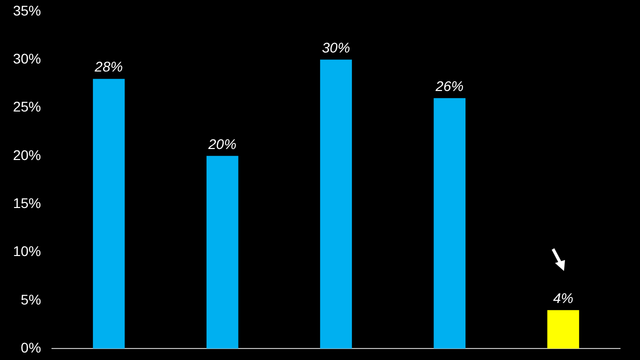  What do you see at coordinates (27, 106) in the screenshot?
I see `y-tick-label: 25%` at bounding box center [27, 106].